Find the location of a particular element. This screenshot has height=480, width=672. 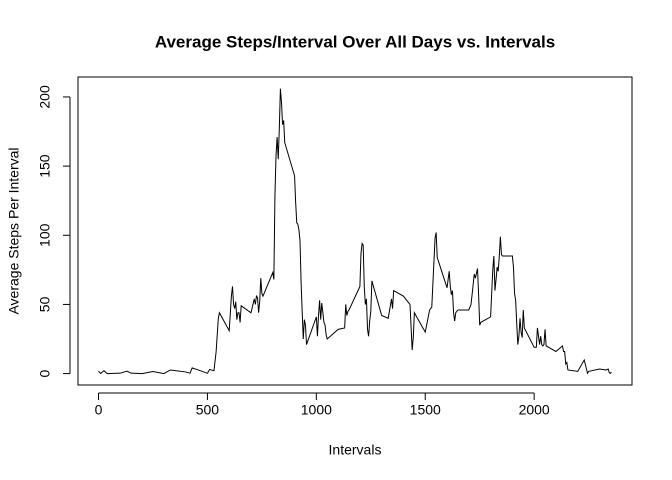

x-tick-label: 1500 is located at coordinates (425, 410).